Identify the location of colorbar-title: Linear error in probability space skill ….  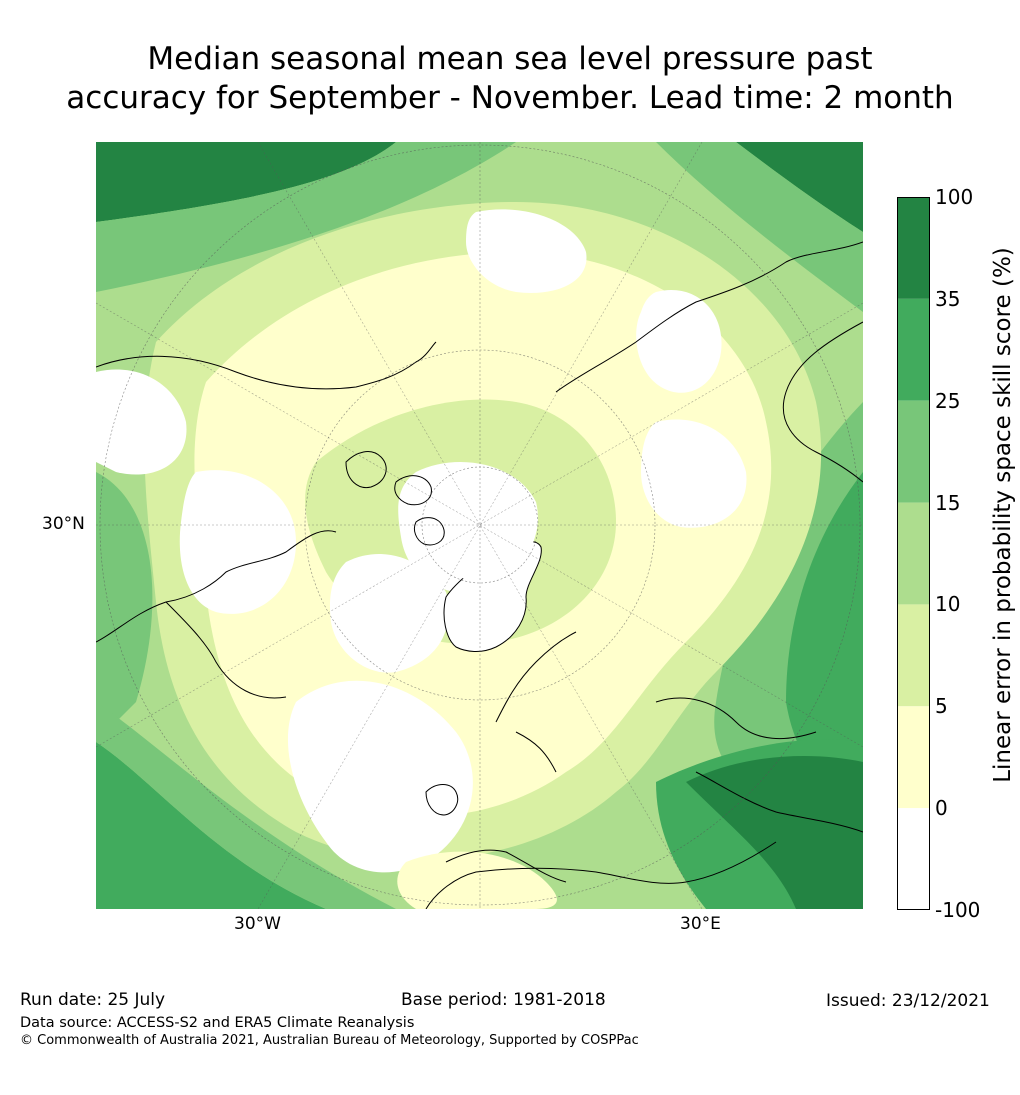
(1003, 515).